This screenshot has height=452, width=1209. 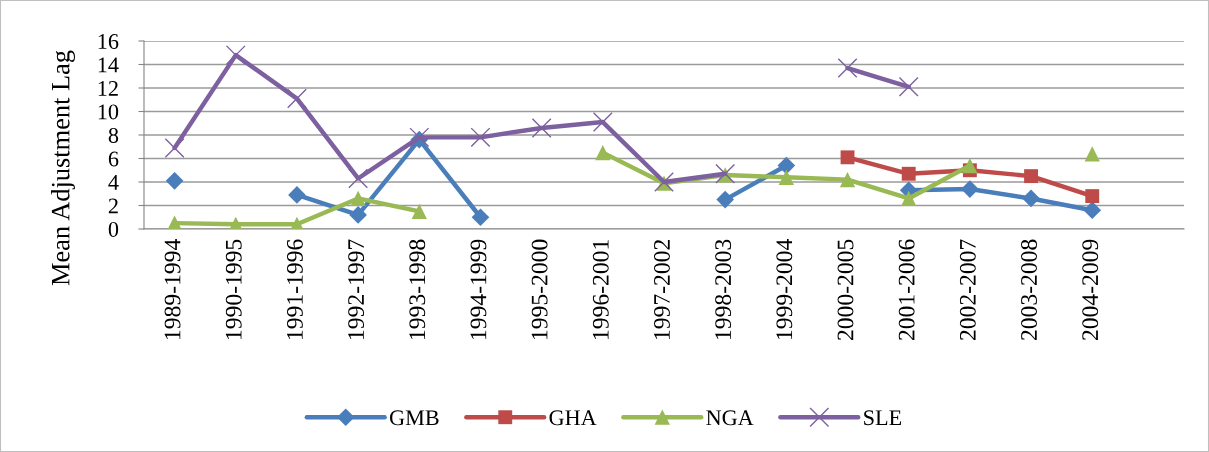 I want to click on x-tick-label: 1993-1998, so click(x=417, y=289).